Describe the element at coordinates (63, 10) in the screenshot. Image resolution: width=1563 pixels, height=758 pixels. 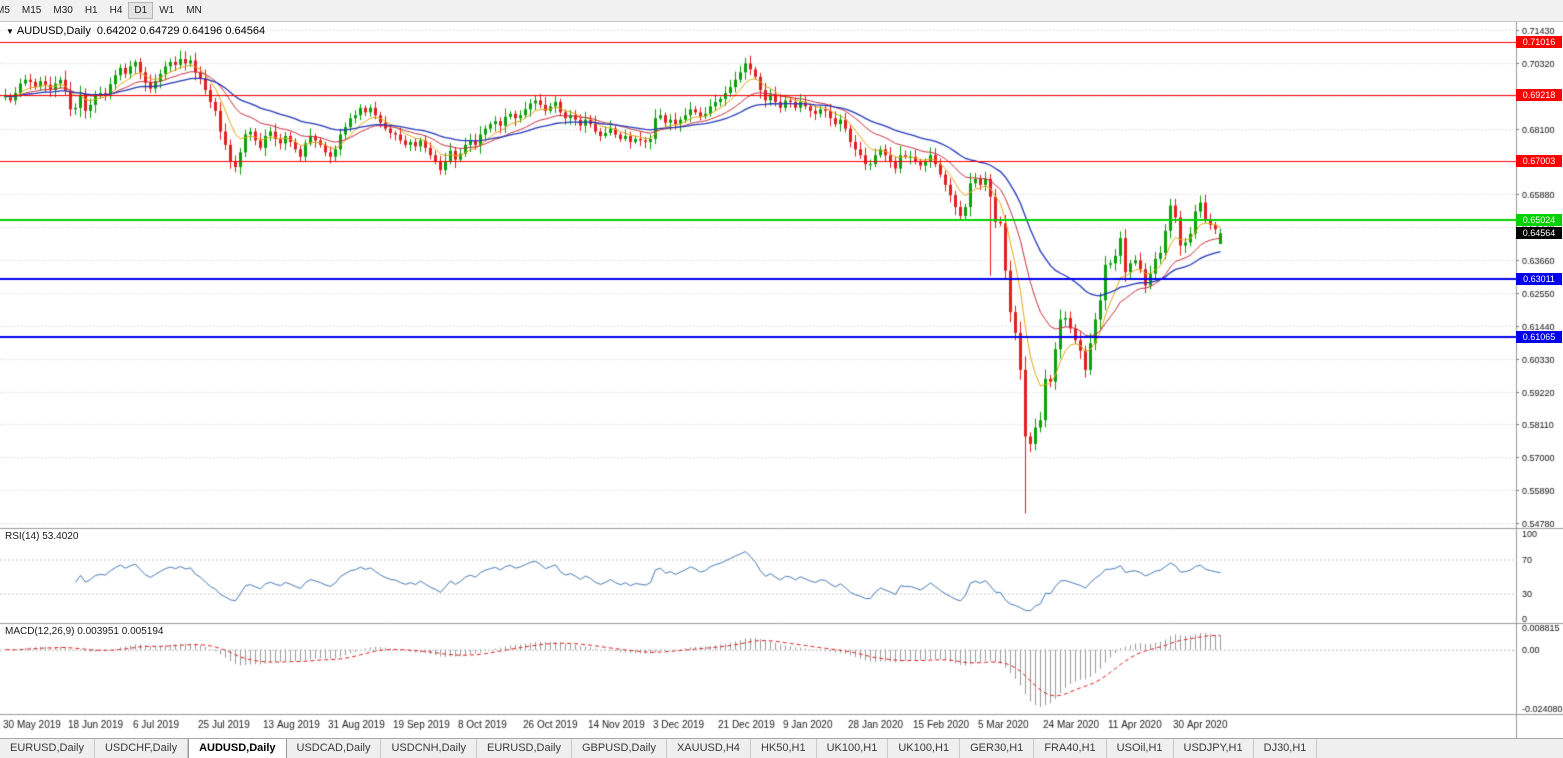
I see `timeframe-button-m30: M30` at that location.